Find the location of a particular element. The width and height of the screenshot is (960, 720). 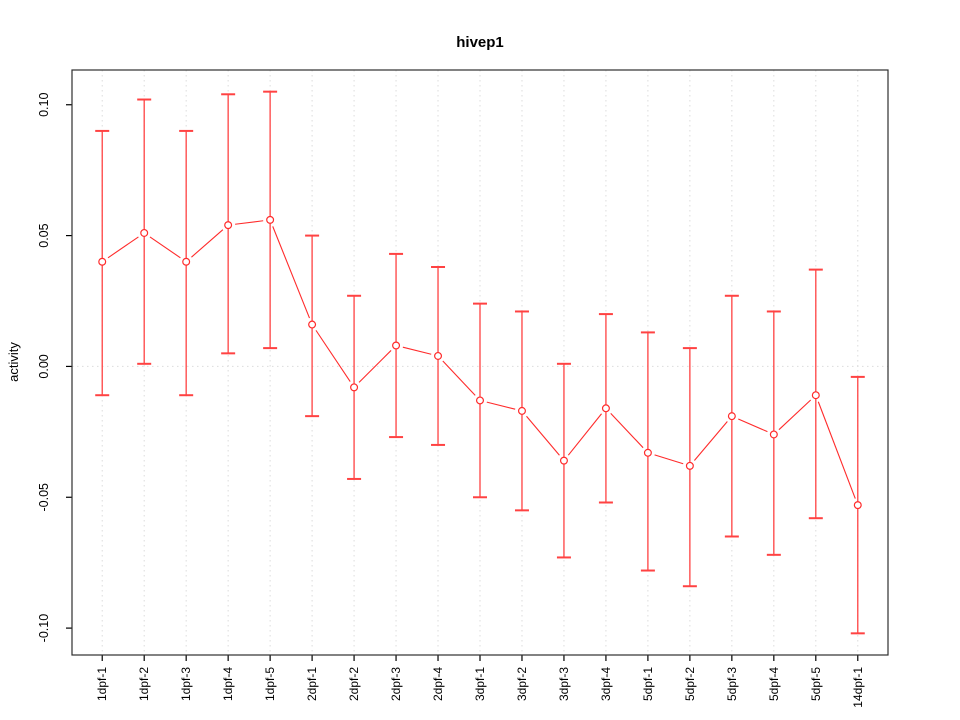

y-tick-label: 0.10 is located at coordinates (44, 105).